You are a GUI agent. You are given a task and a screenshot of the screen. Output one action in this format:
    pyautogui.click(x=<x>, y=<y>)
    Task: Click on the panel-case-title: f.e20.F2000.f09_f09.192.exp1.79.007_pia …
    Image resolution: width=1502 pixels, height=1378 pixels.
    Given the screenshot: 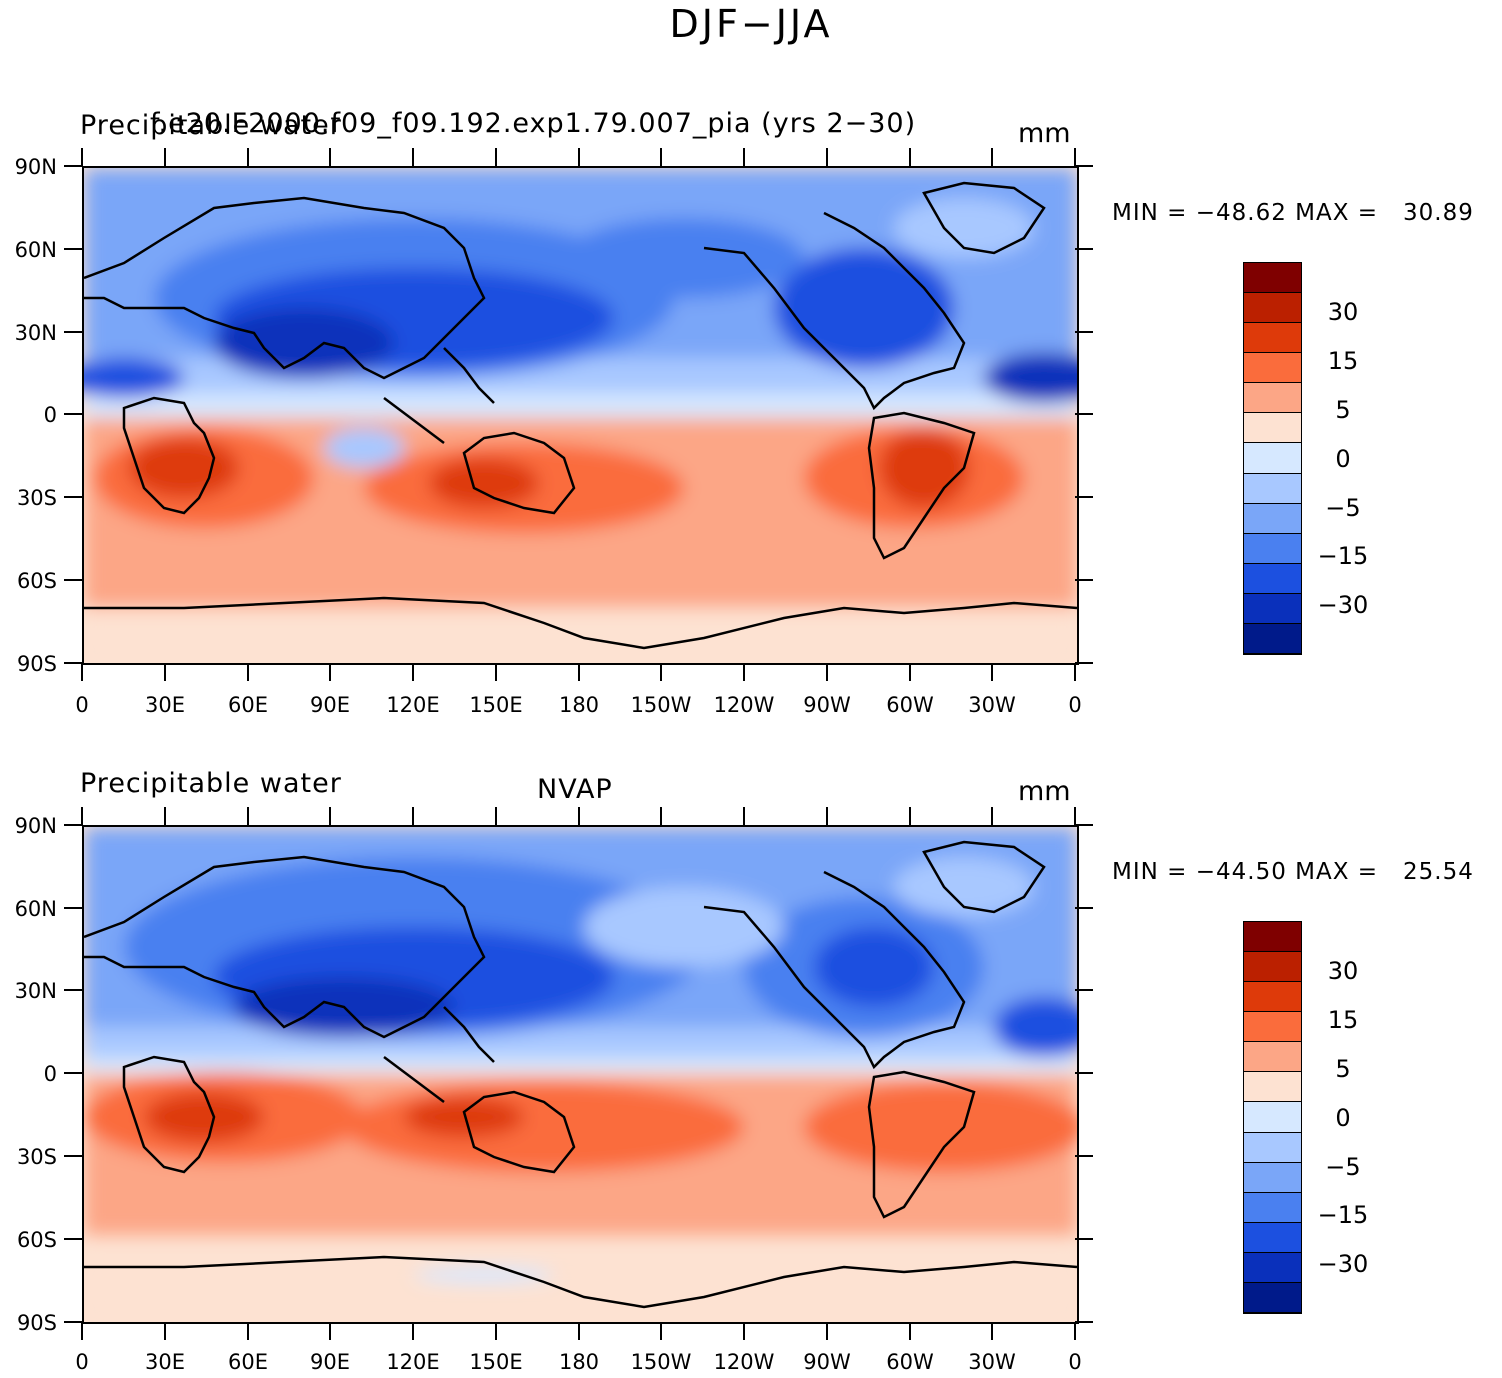 What is the action you would take?
    pyautogui.click(x=533, y=123)
    